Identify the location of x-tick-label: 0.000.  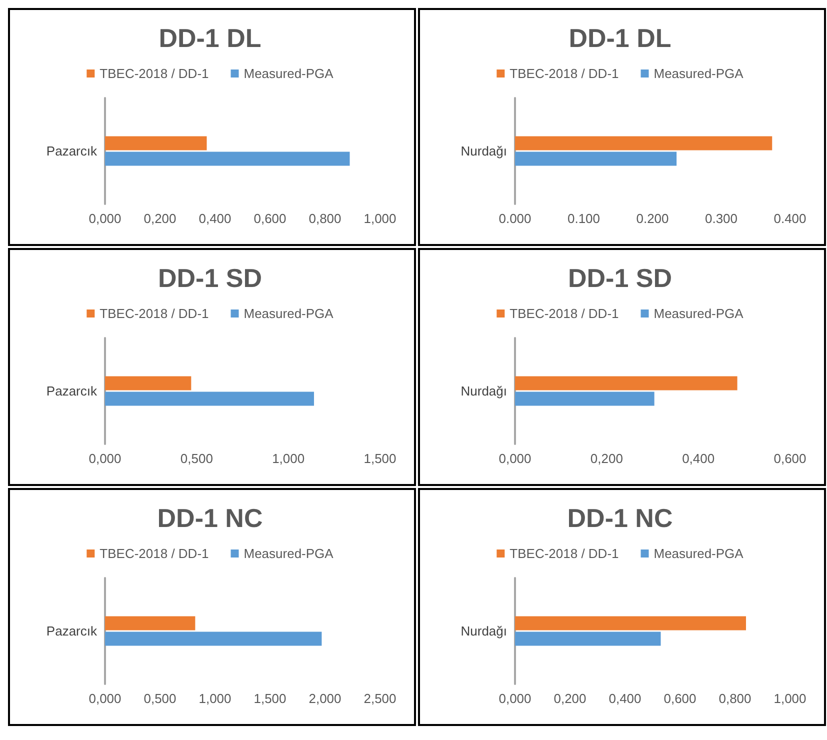
(515, 218).